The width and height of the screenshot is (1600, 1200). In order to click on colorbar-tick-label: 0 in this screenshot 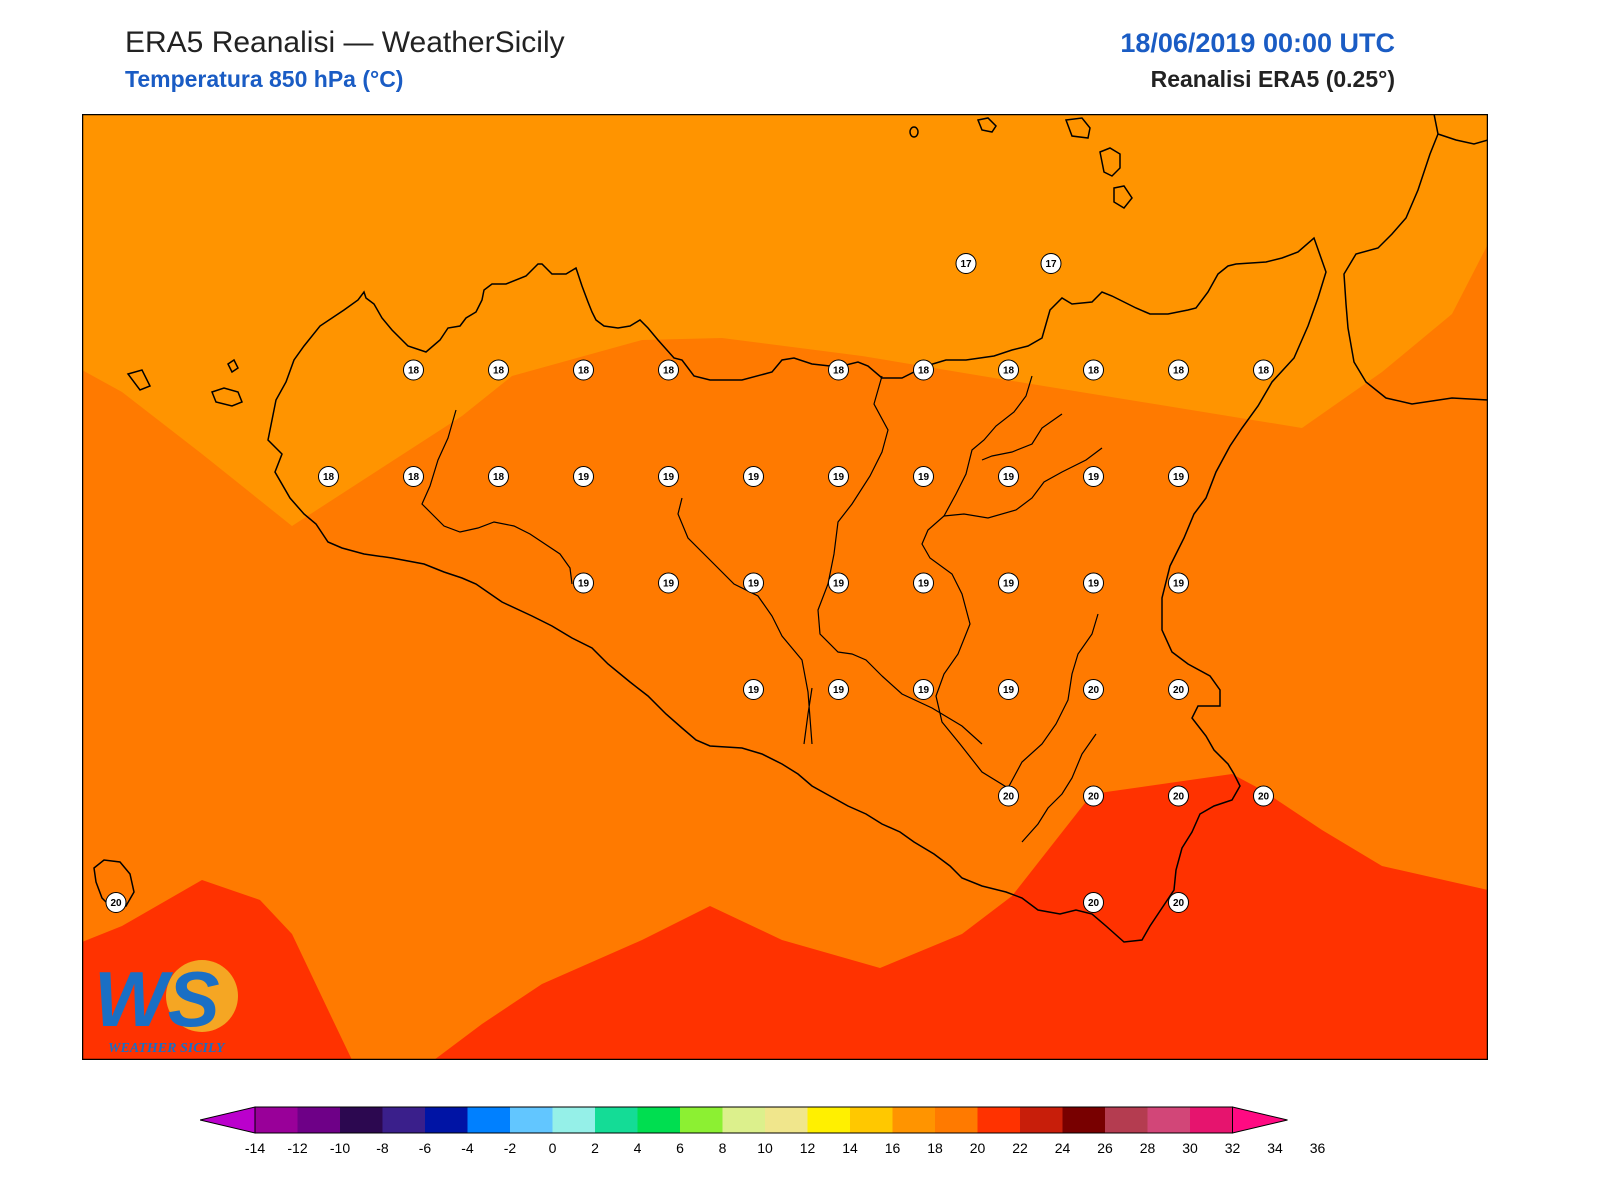, I will do `click(552, 1148)`.